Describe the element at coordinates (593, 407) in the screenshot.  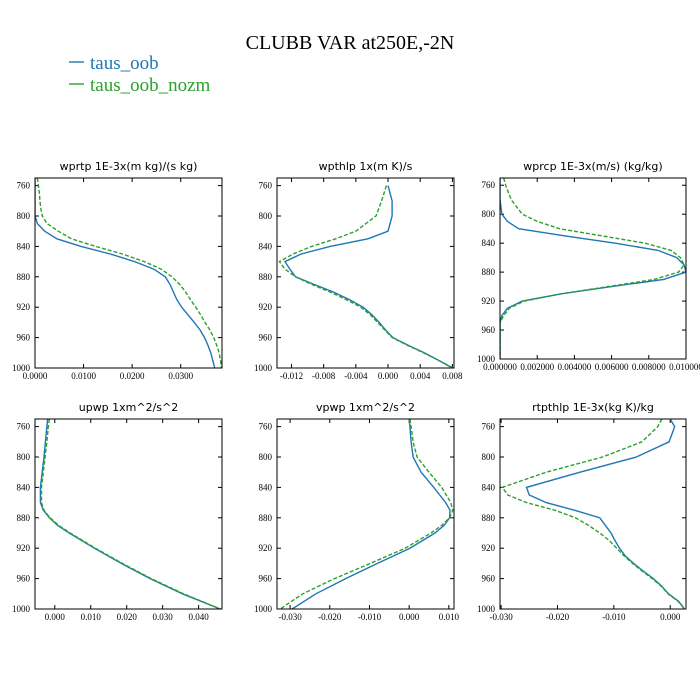
I see `panel-title: rtpthlp 1E-3x(kg K)/kg` at that location.